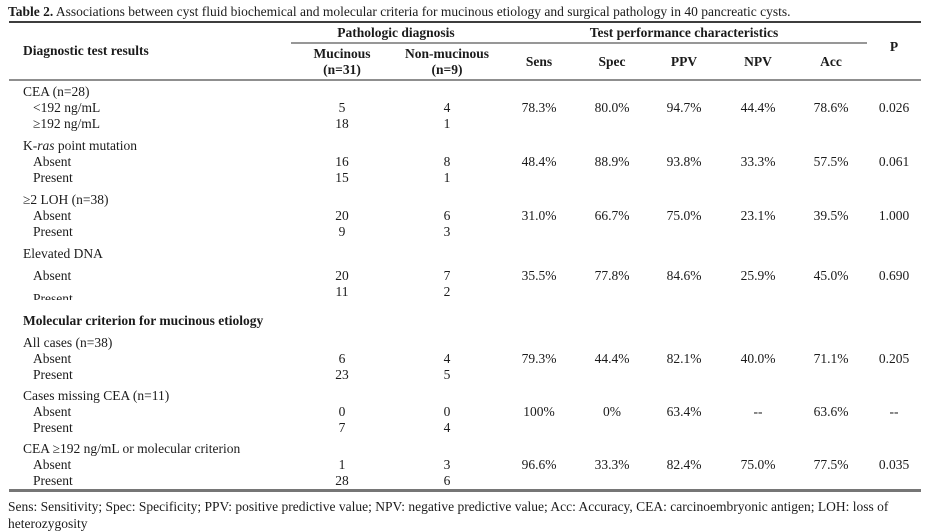 Image resolution: width=930 pixels, height=532 pixels. What do you see at coordinates (539, 107) in the screenshot?
I see `cell-sens: 78.3%` at bounding box center [539, 107].